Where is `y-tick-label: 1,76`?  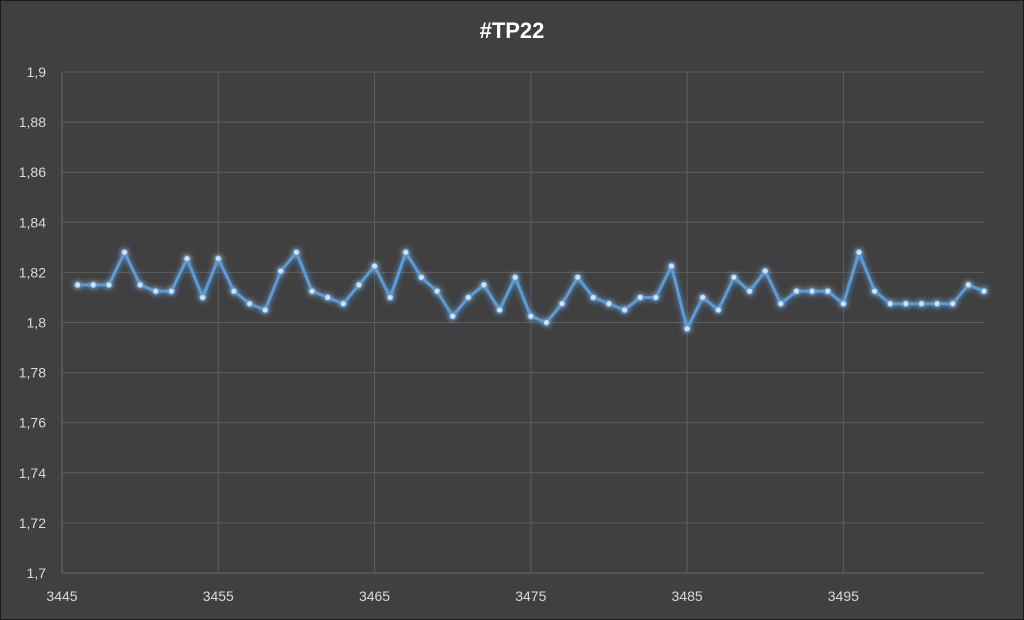
y-tick-label: 1,76 is located at coordinates (32, 423).